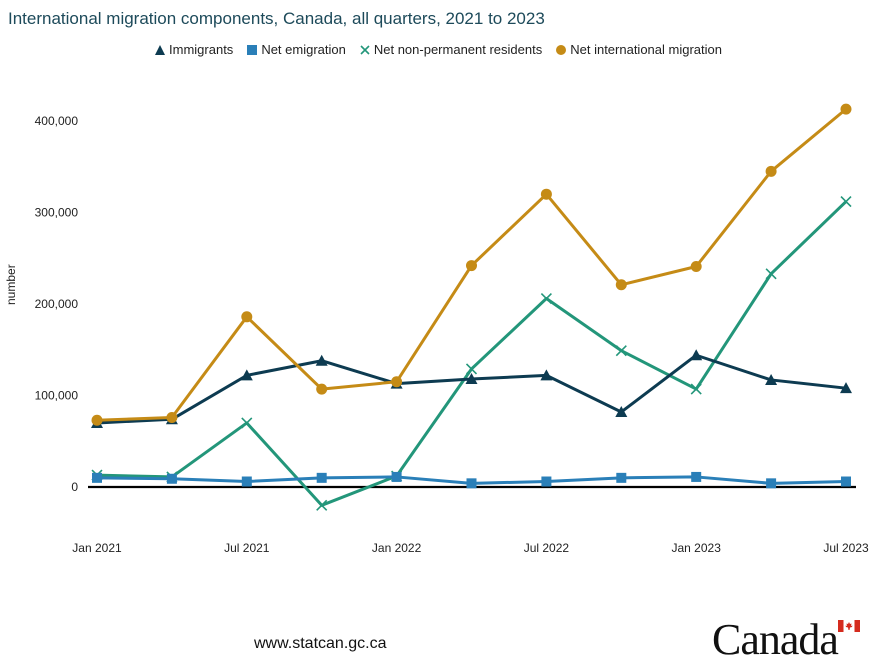  I want to click on y-tick-label: 300,000, so click(57, 213).